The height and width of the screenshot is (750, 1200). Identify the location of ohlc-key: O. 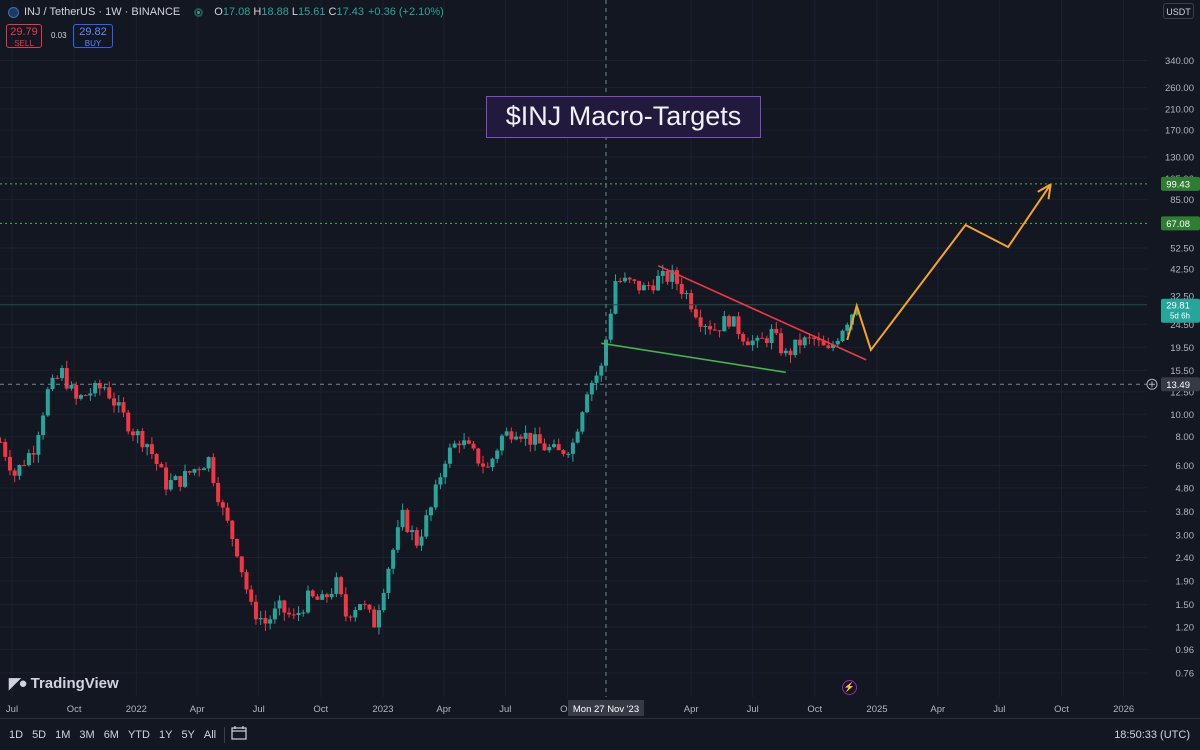
(218, 12).